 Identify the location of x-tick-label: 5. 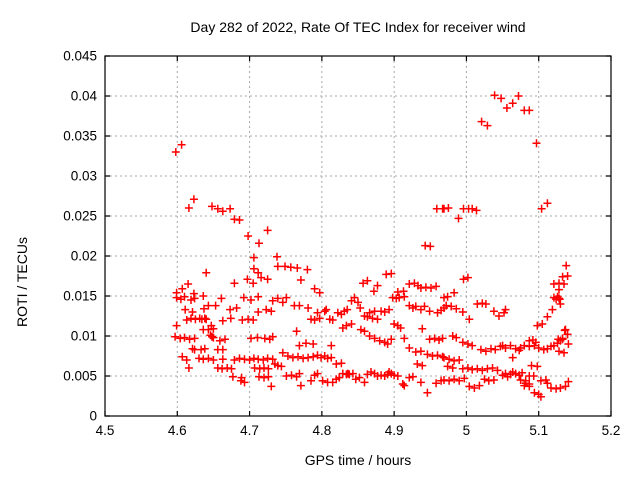
(467, 430).